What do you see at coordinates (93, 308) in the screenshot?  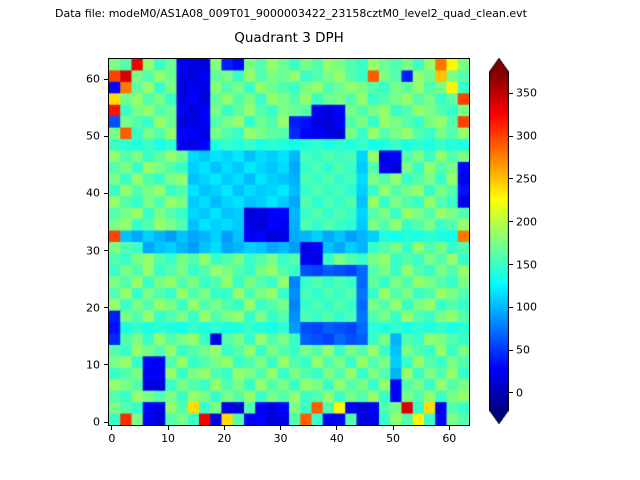 I see `y-tick-label: 20` at bounding box center [93, 308].